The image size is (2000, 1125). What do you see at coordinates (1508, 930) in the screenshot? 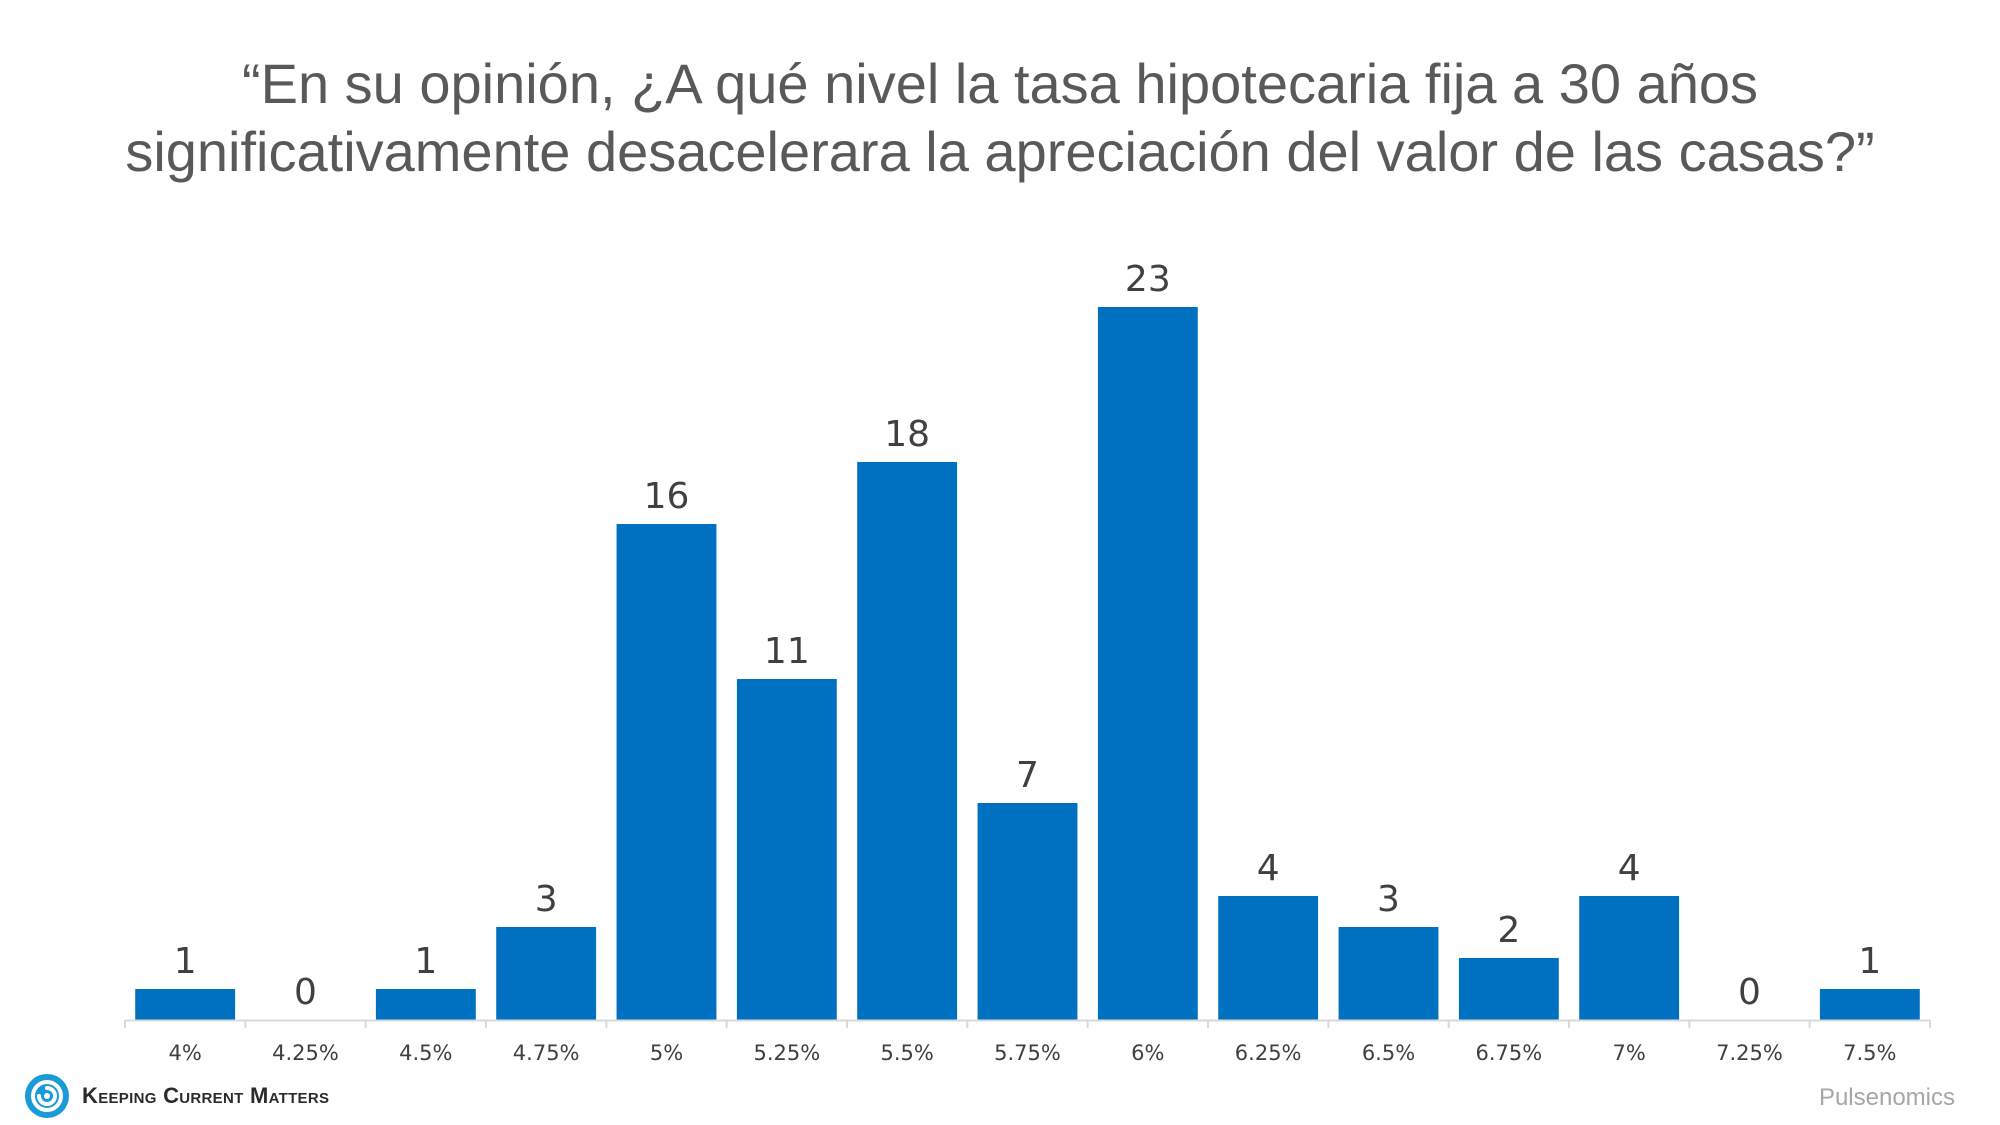
I see `value-label: 2` at bounding box center [1508, 930].